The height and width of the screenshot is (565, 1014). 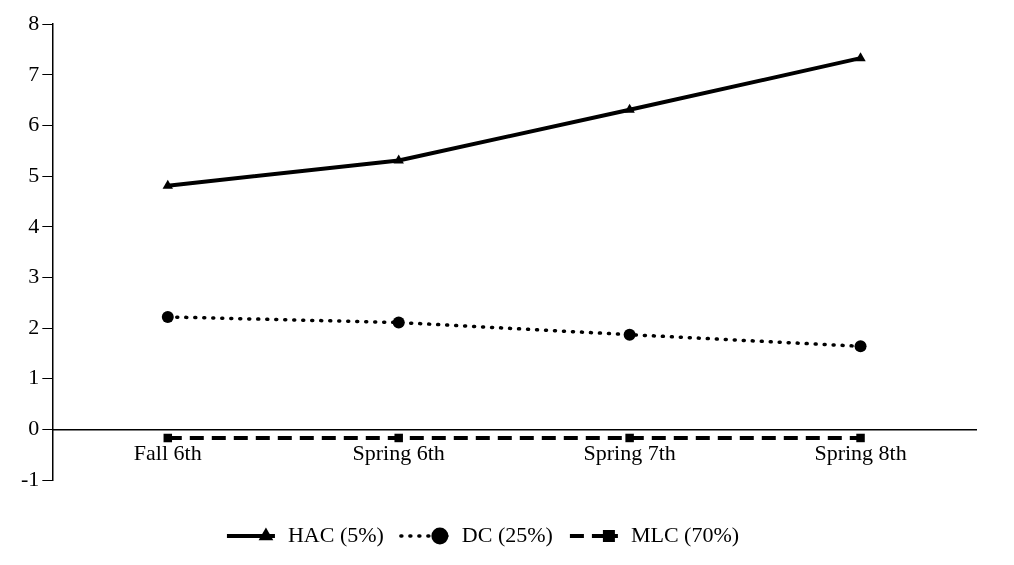 I want to click on legend-label: HAC (5%), so click(x=335, y=534).